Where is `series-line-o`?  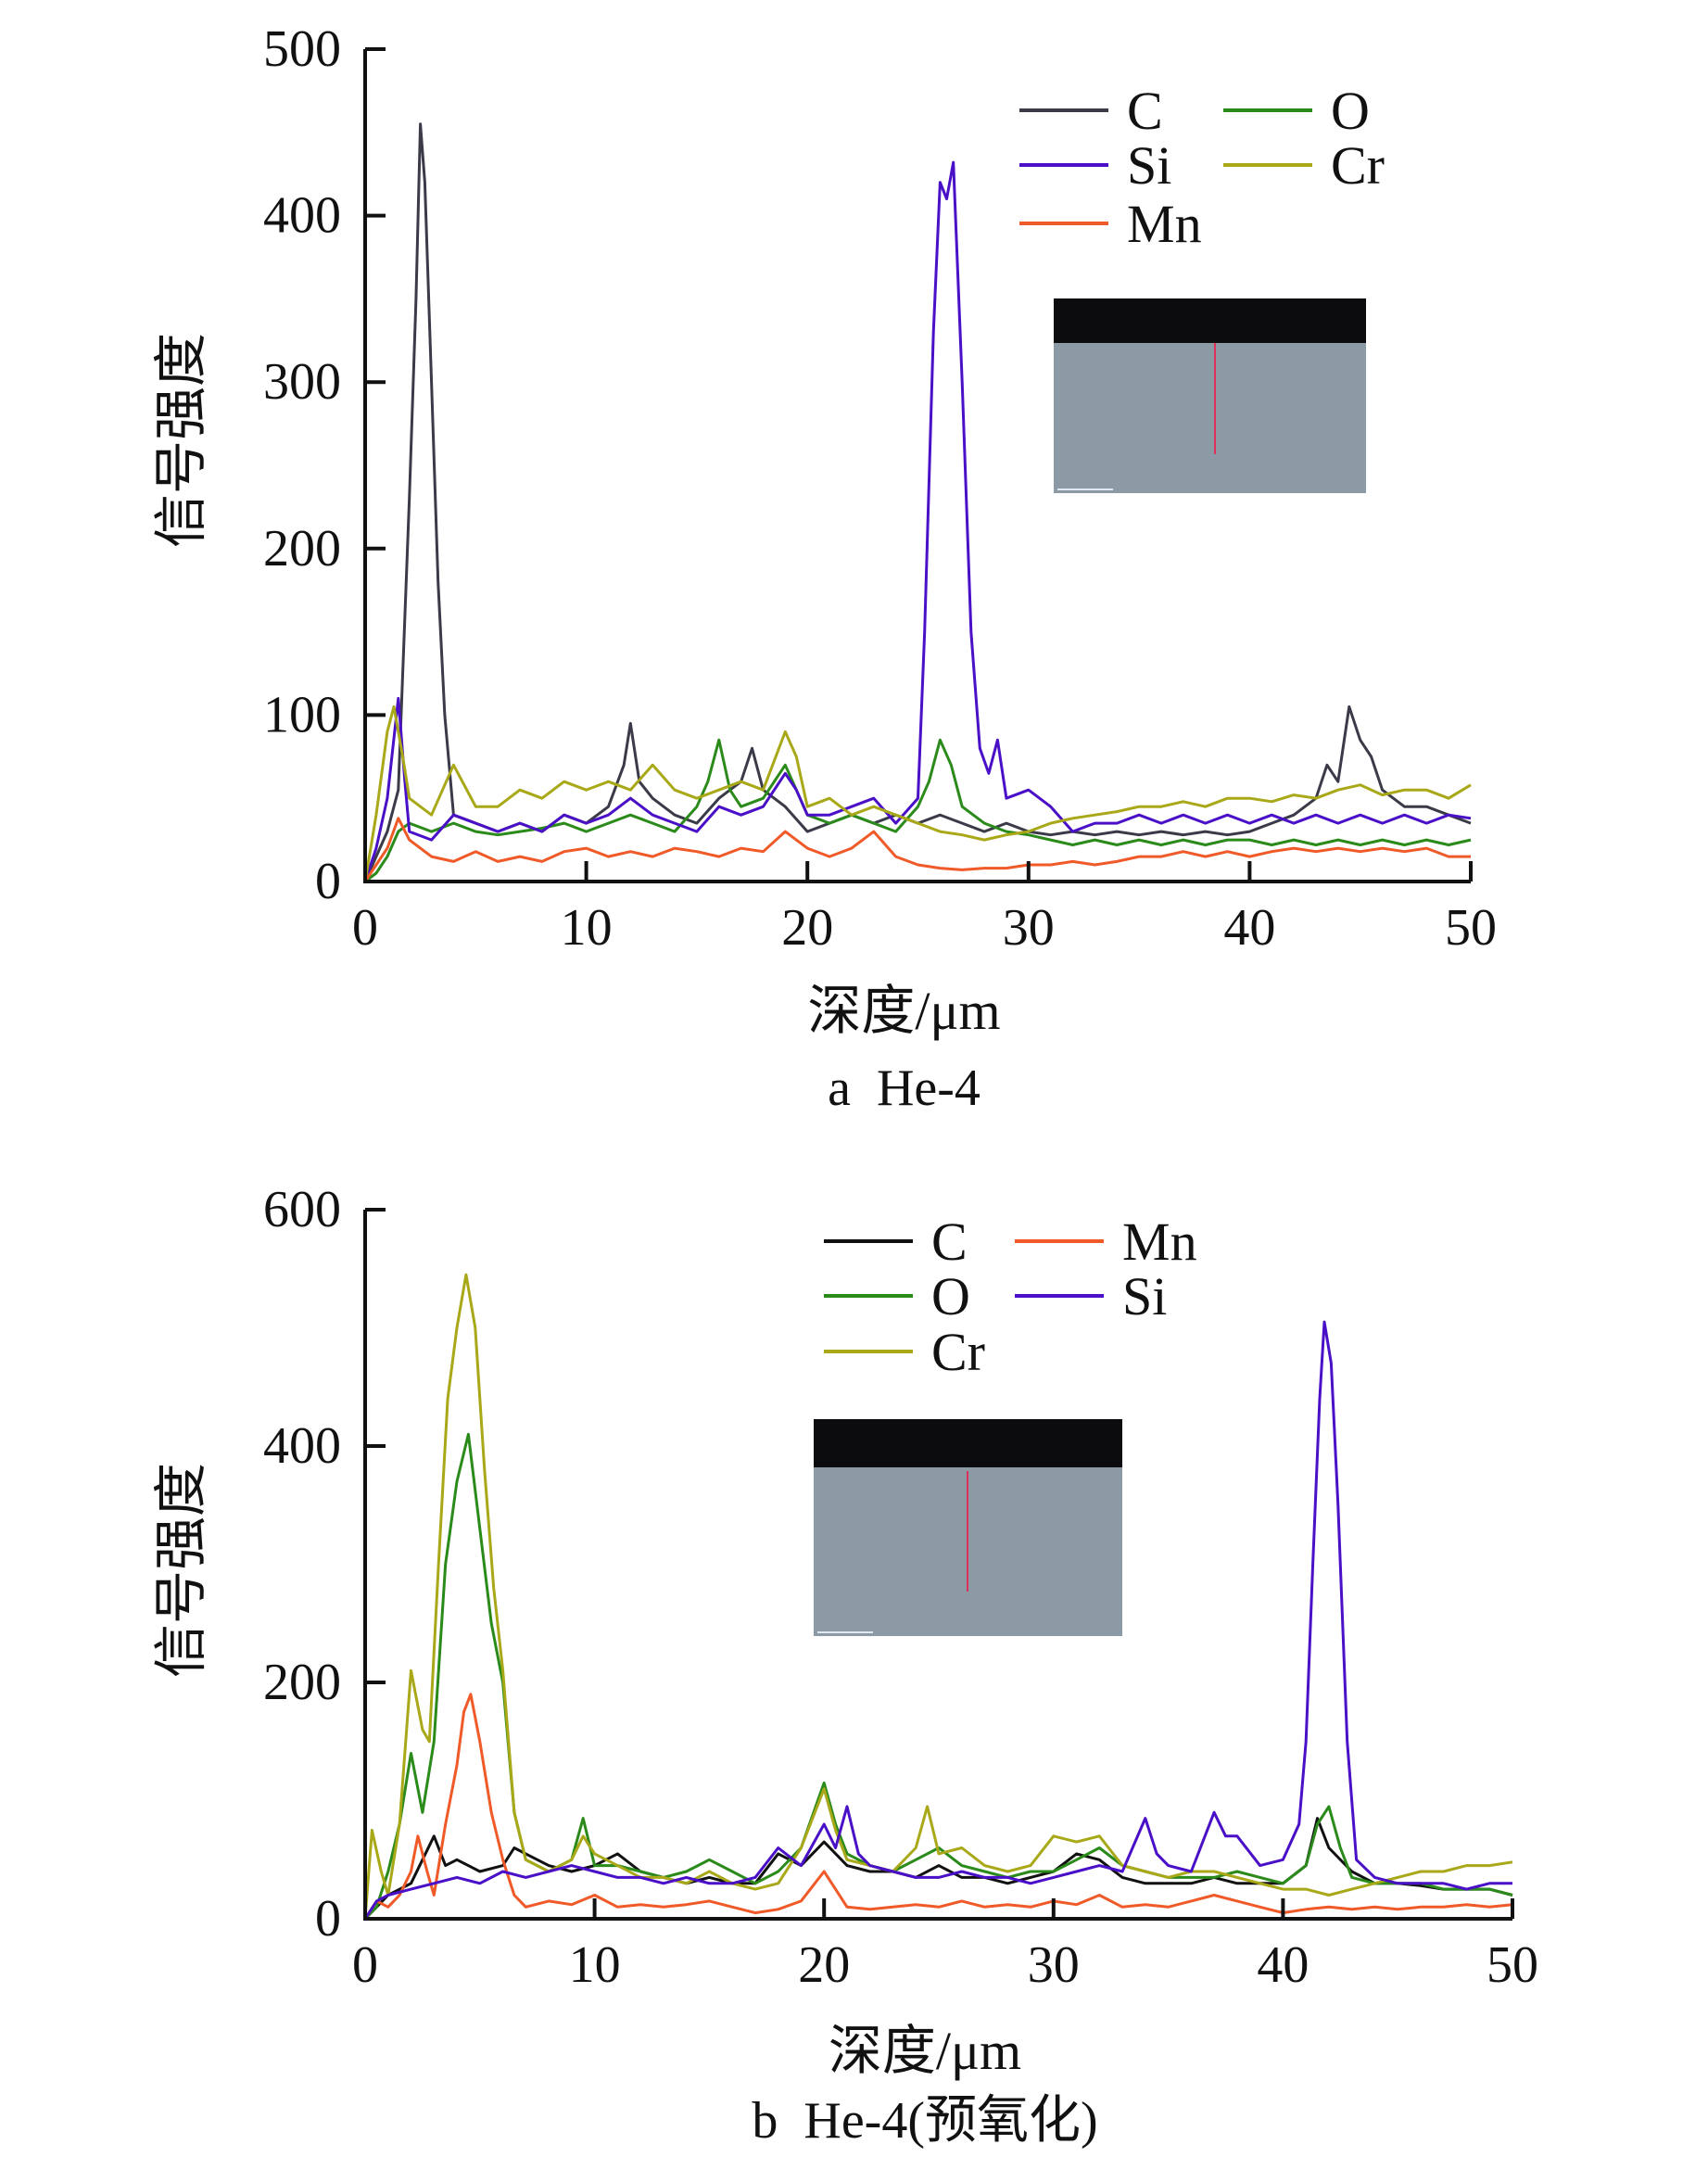
series-line-o is located at coordinates (918, 810).